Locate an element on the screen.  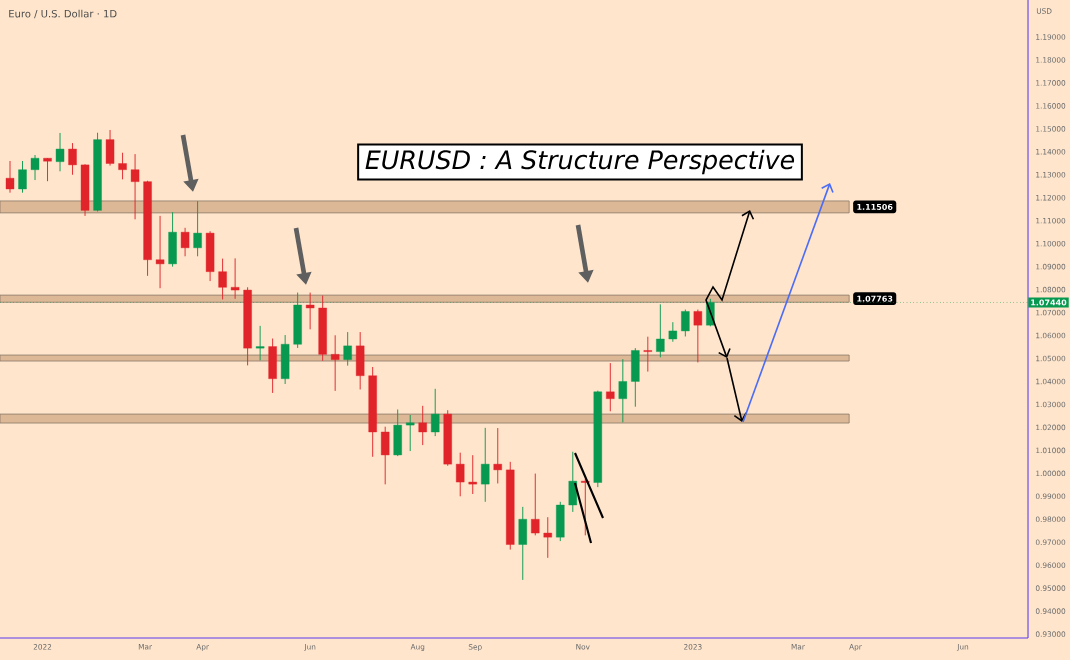
ref-line-label: 1.07440 is located at coordinates (1049, 302).